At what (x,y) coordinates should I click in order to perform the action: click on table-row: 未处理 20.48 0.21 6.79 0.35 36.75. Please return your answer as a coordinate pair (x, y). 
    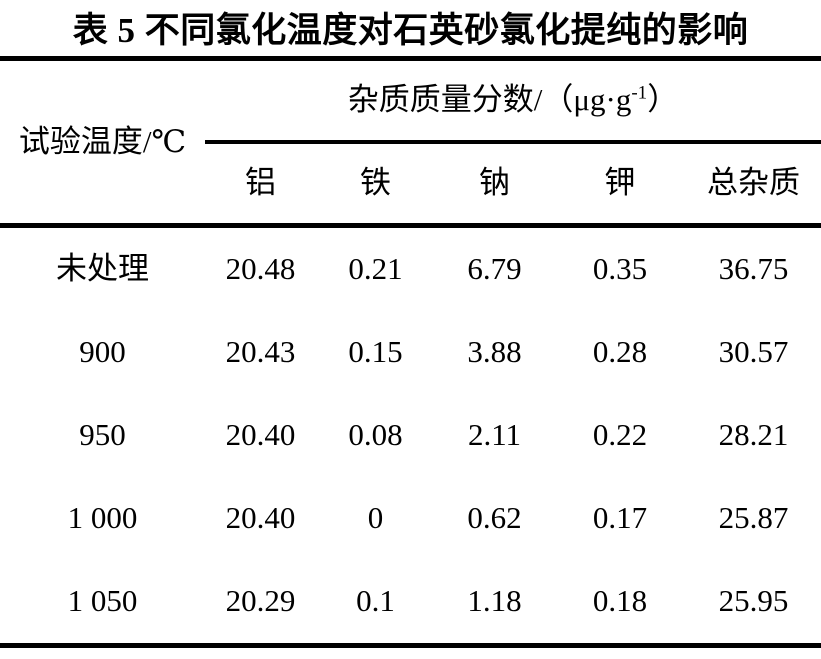
    Looking at the image, I should click on (410, 269).